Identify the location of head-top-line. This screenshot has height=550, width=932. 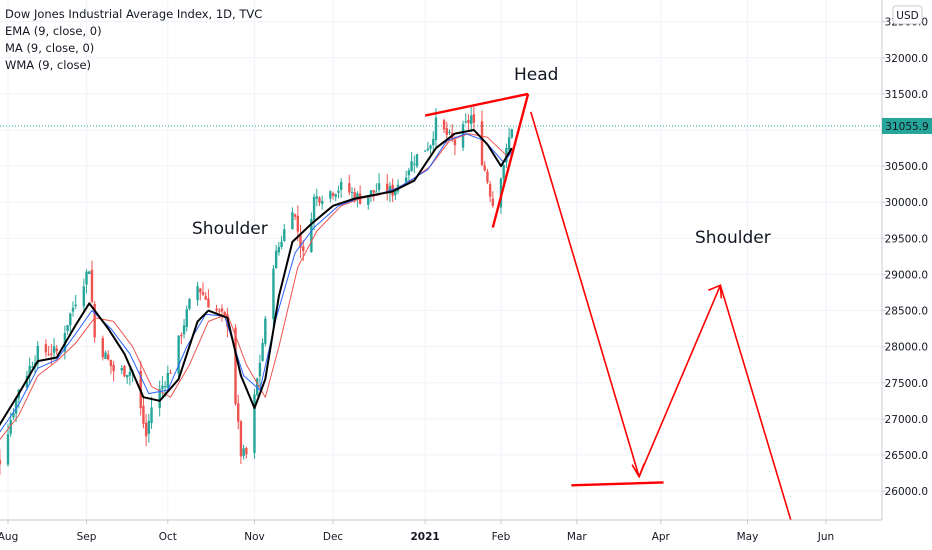
(476, 104).